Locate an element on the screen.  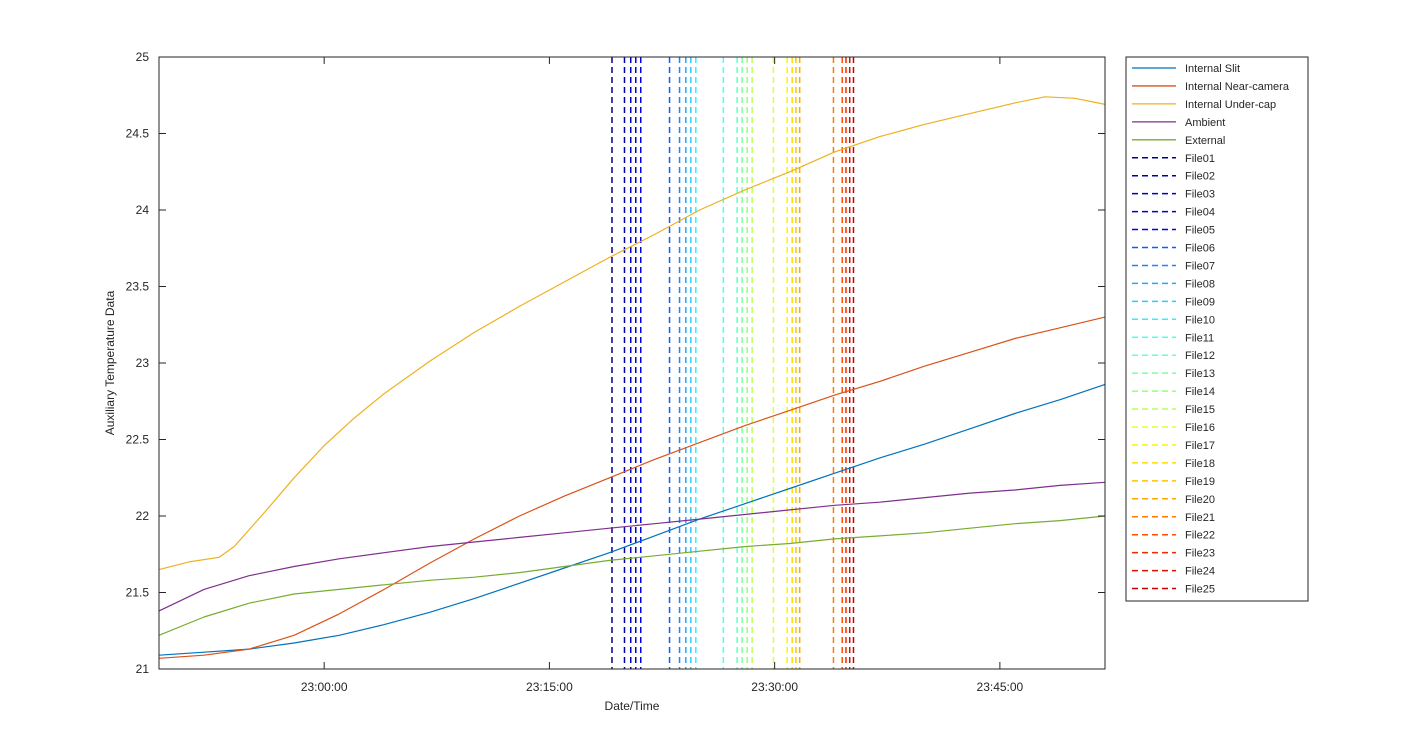
legend-entry-file06: File06 is located at coordinates (1173, 249).